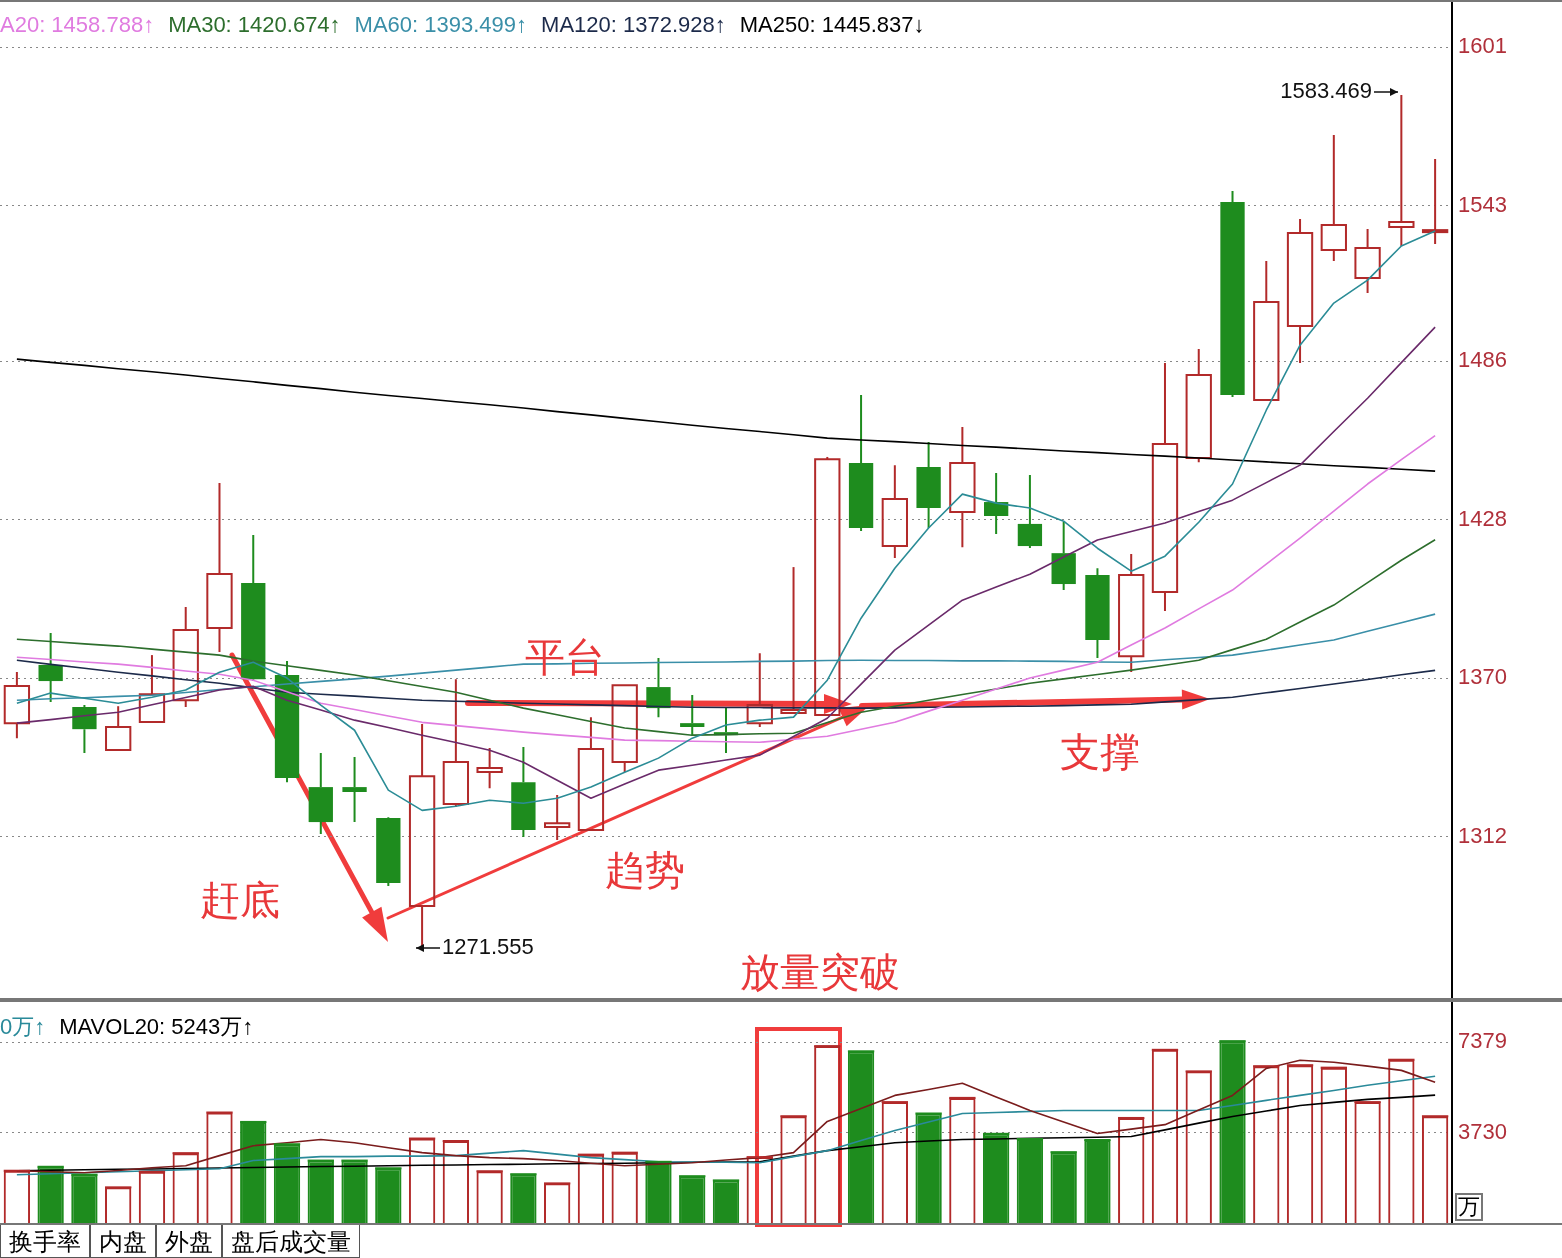  Describe the element at coordinates (1482, 677) in the screenshot. I see `y-tick-label: 1370` at that location.